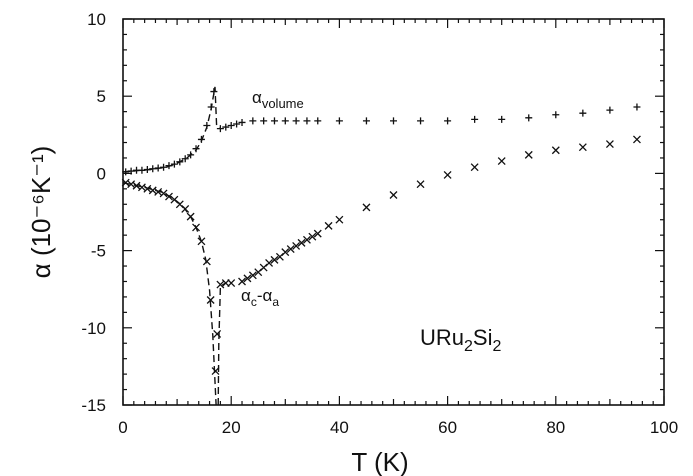 The image size is (693, 476). I want to click on series-label-difference: αc-αa, so click(260, 297).